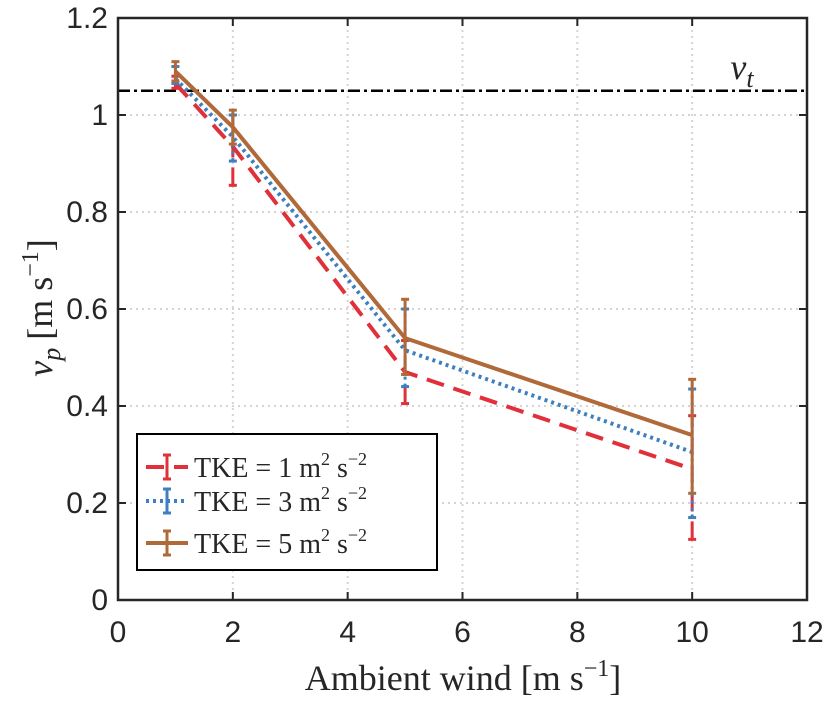 Image resolution: width=830 pixels, height=703 pixels. I want to click on x-tick-label: 6, so click(462, 632).